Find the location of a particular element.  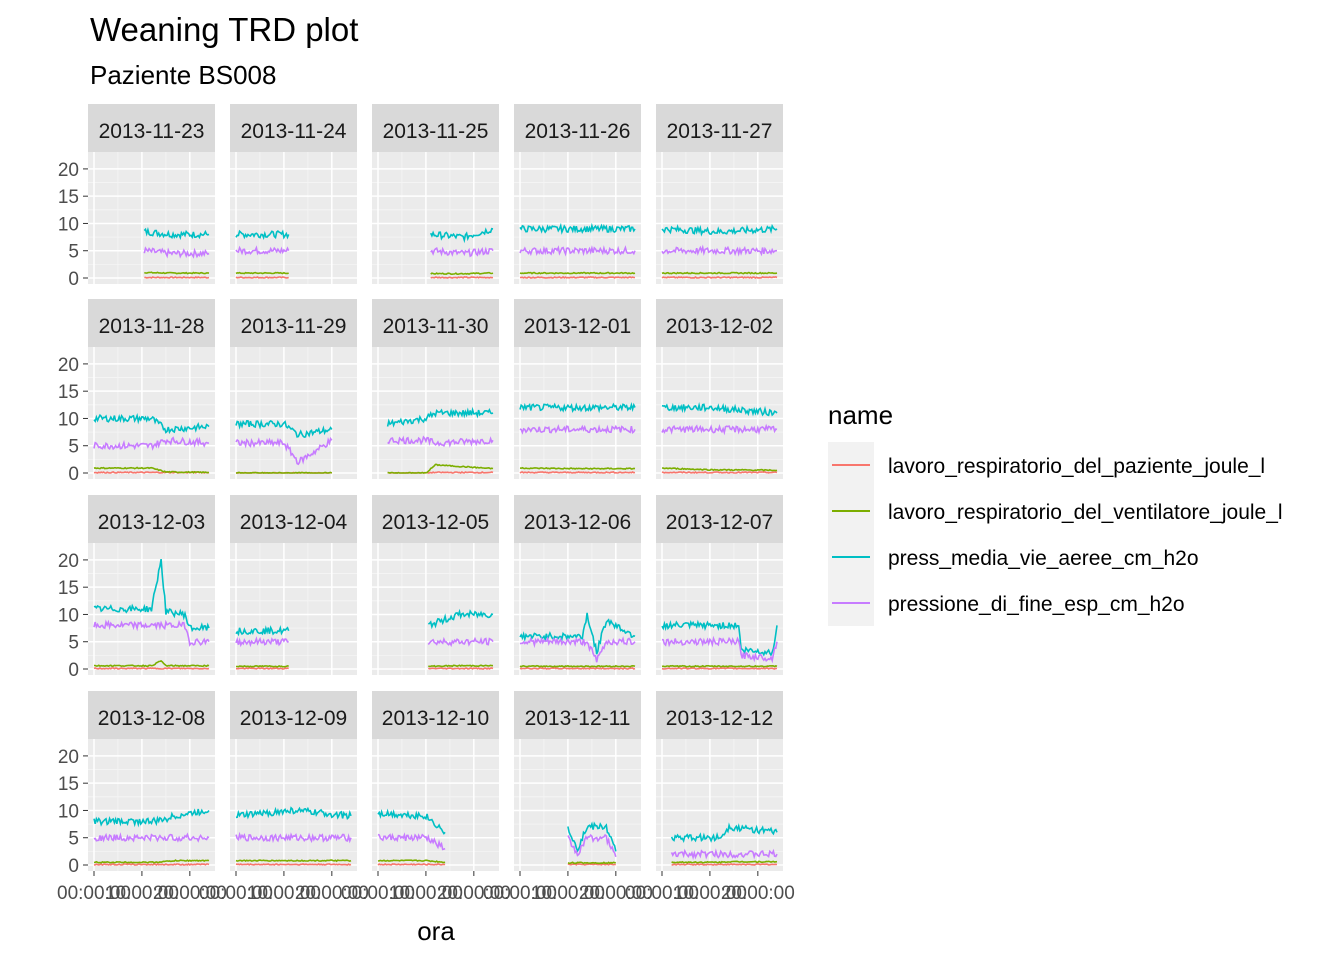

legend-item: press_media_vie_aeree_cm_h2o is located at coordinates (1015, 558).